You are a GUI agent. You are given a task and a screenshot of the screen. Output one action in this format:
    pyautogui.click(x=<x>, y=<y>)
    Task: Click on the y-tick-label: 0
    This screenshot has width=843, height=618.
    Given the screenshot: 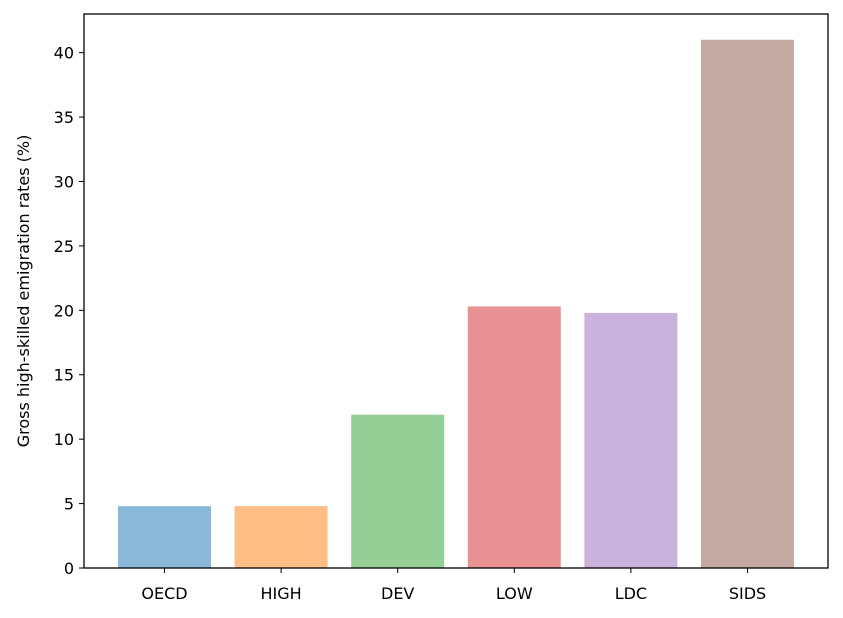 What is the action you would take?
    pyautogui.click(x=69, y=568)
    